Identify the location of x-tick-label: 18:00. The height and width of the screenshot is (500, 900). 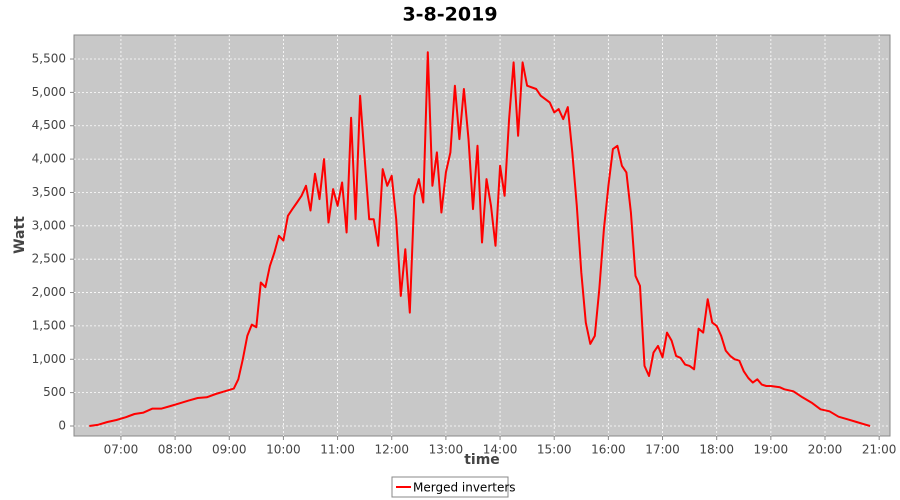
(716, 450).